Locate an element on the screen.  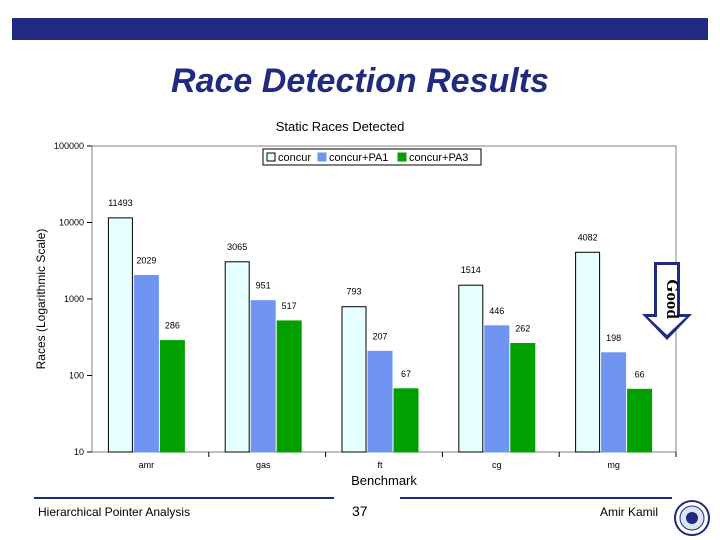
chart-title: Static Races Detected is located at coordinates (340, 126).